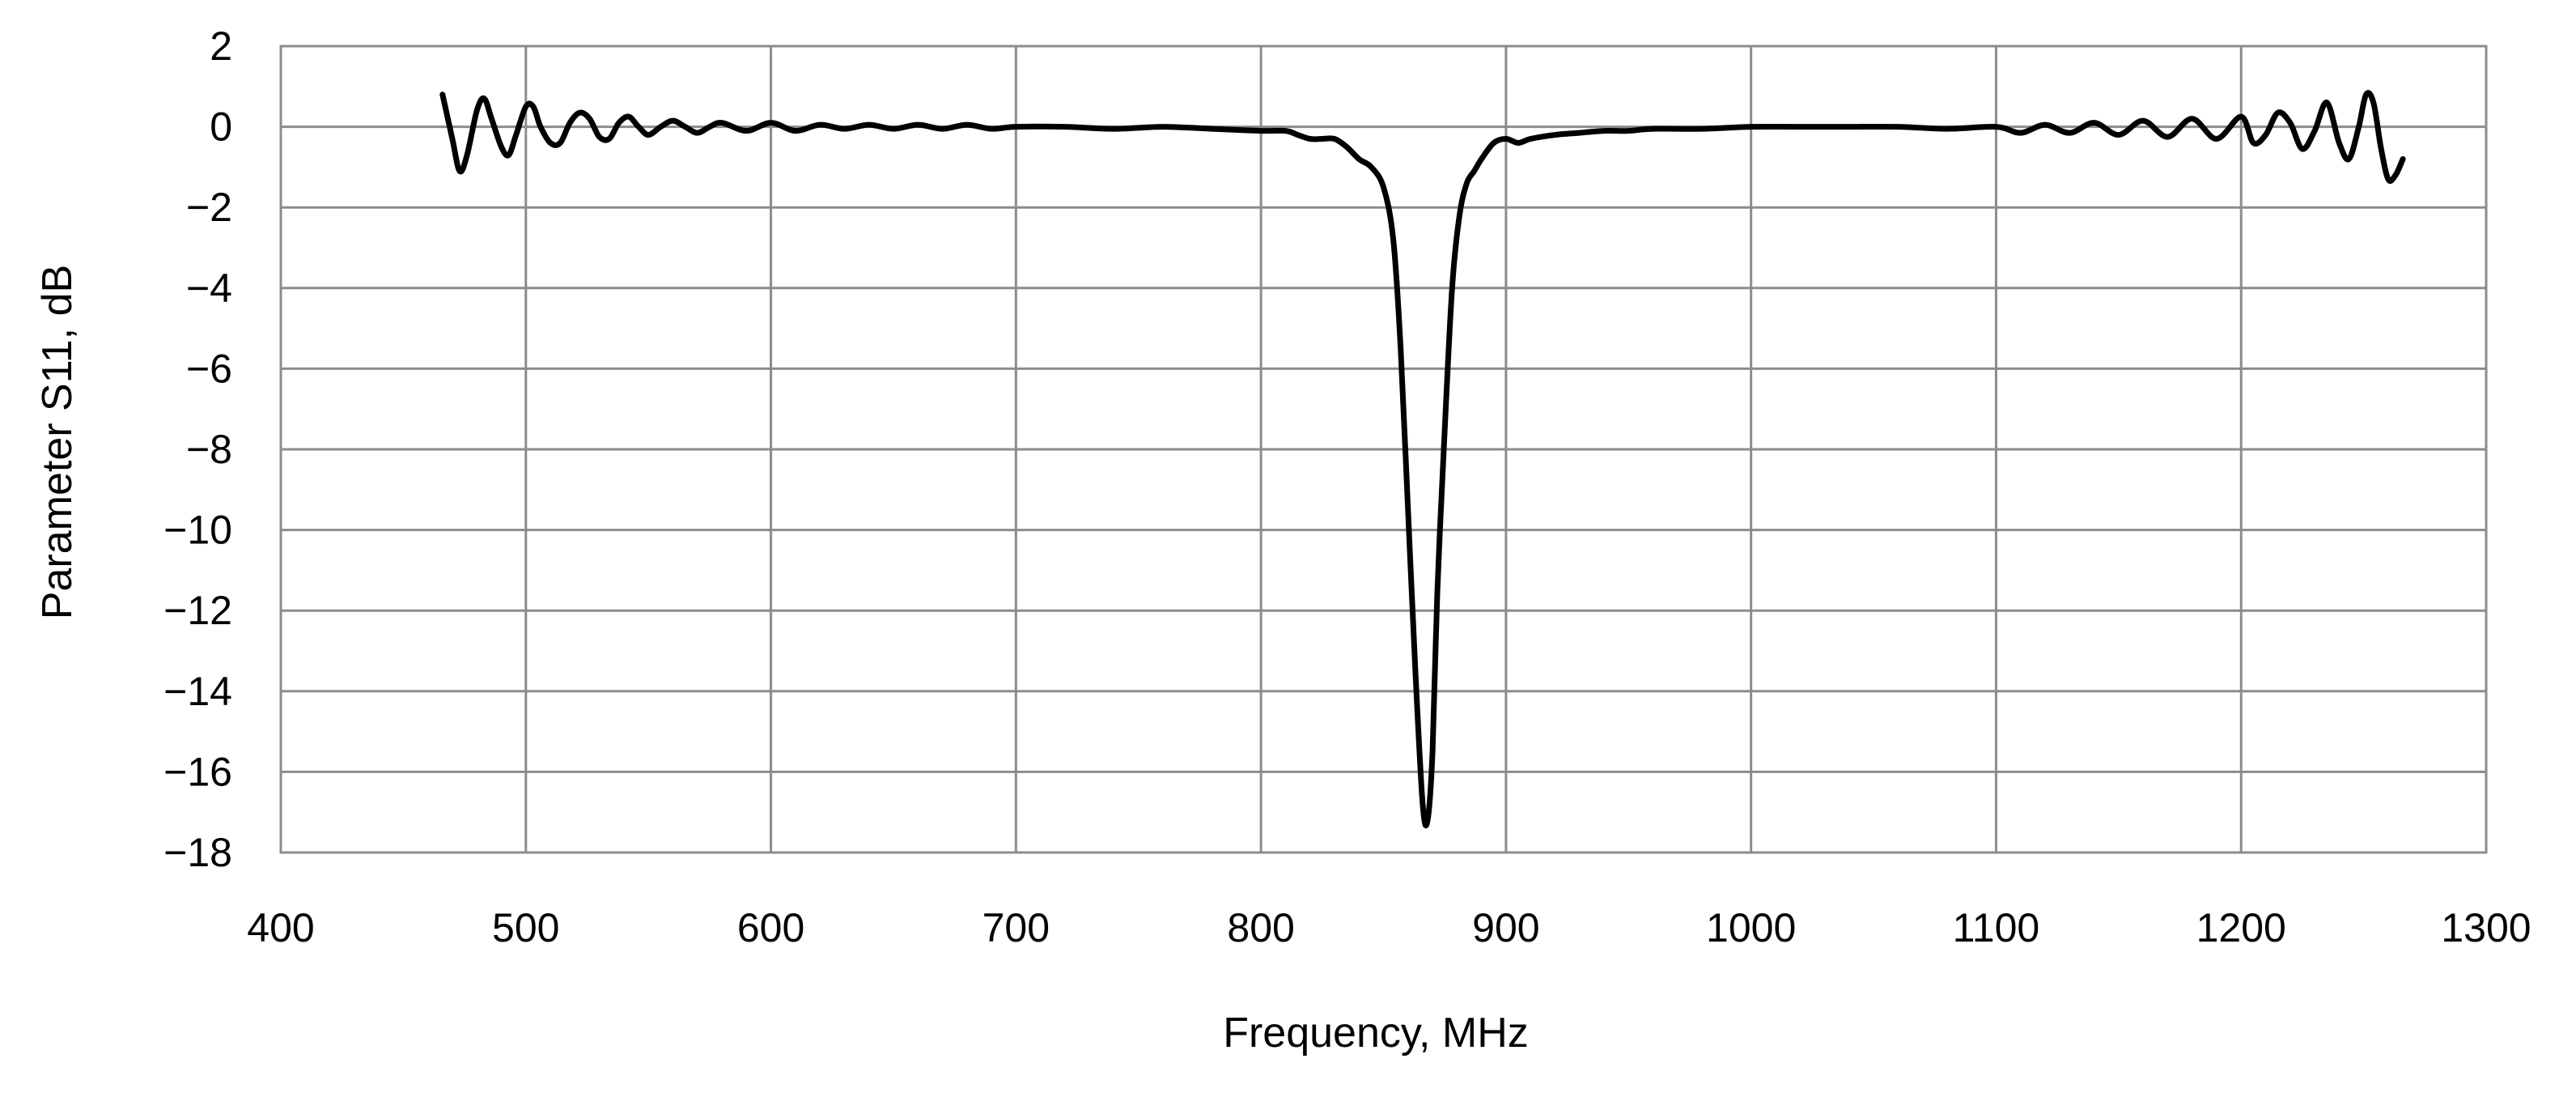  Describe the element at coordinates (770, 928) in the screenshot. I see `x-tick-label-600: 600` at that location.